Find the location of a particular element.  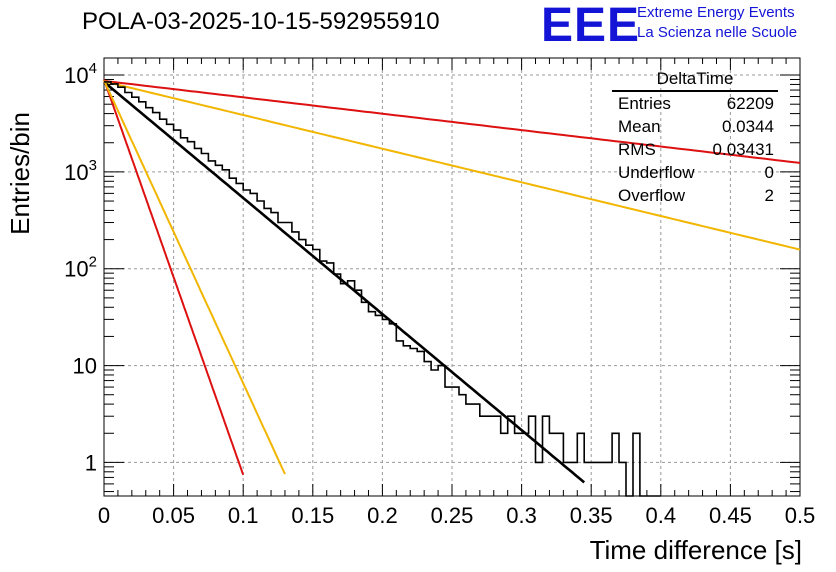

stats-row-overflow: Overflow 2 is located at coordinates (695, 195).